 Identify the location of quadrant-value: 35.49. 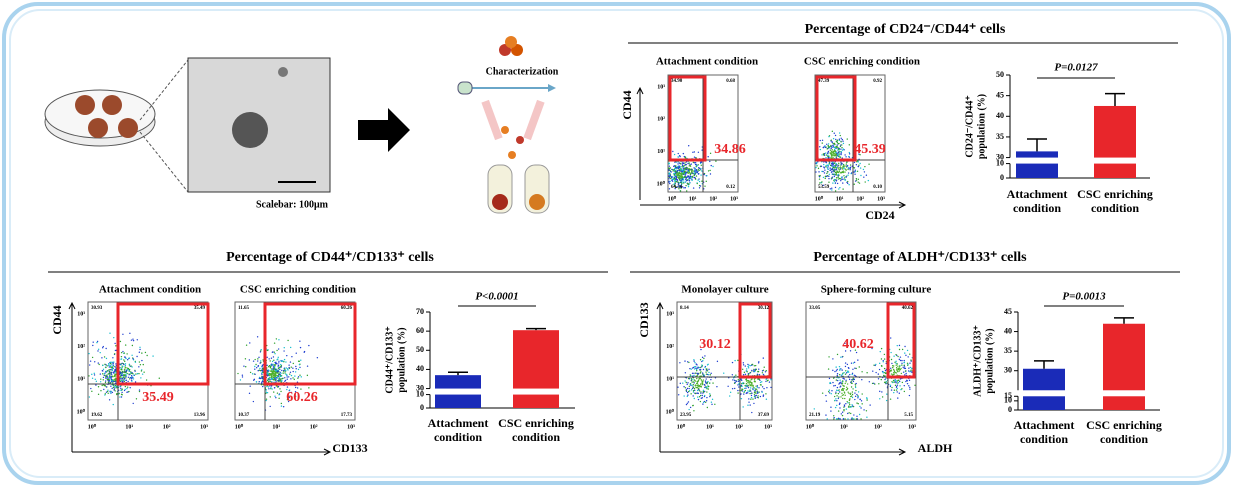
(200, 308).